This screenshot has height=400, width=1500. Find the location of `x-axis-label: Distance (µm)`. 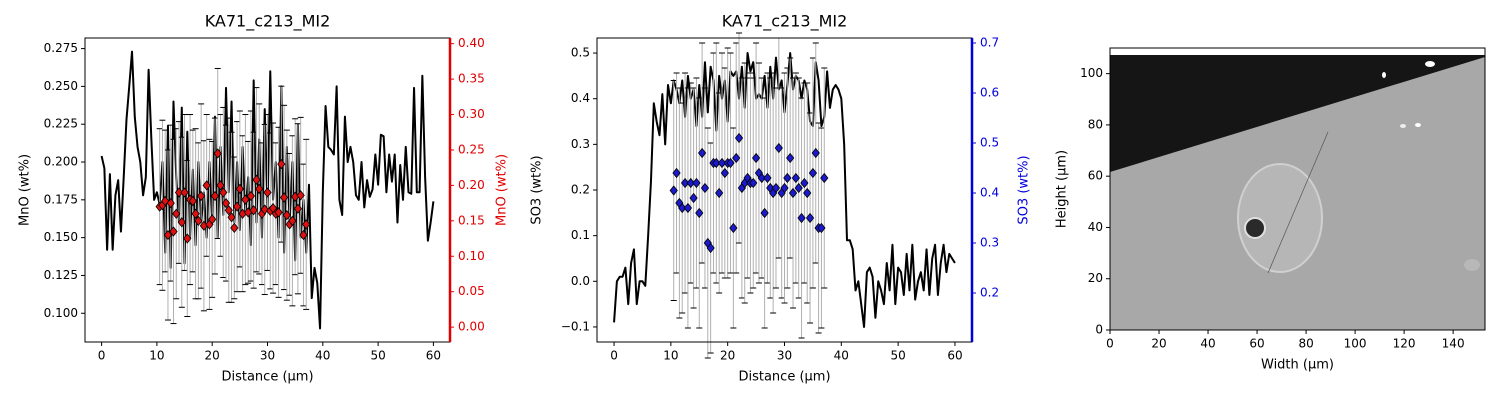

x-axis-label: Distance (µm) is located at coordinates (784, 377).